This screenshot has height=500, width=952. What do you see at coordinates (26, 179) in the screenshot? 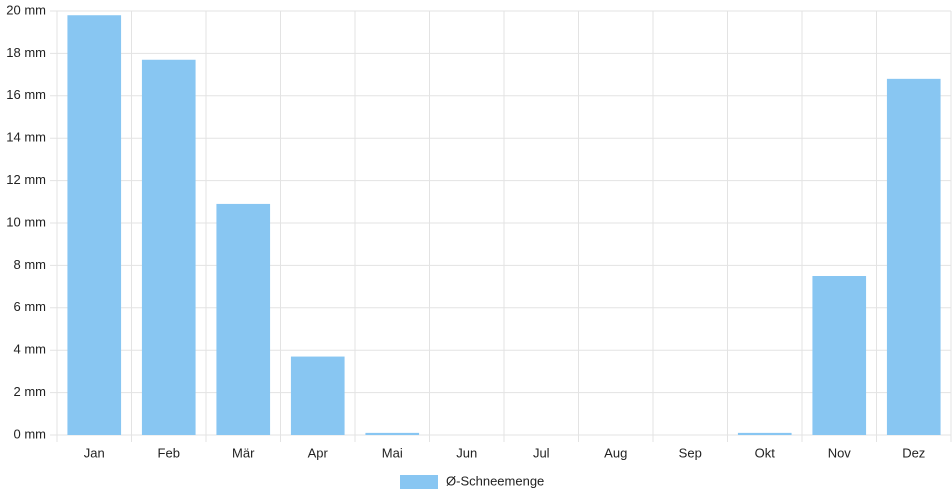
I see `y-tick-label: 12 mm` at bounding box center [26, 179].